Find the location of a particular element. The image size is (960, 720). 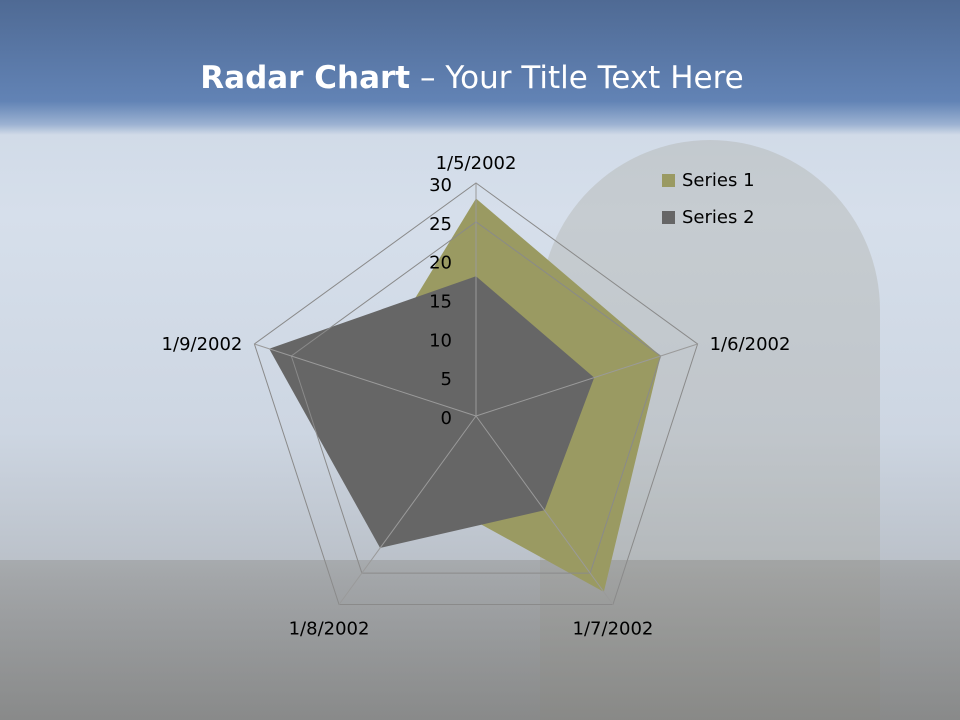

tick-label: 25 is located at coordinates (440, 224).